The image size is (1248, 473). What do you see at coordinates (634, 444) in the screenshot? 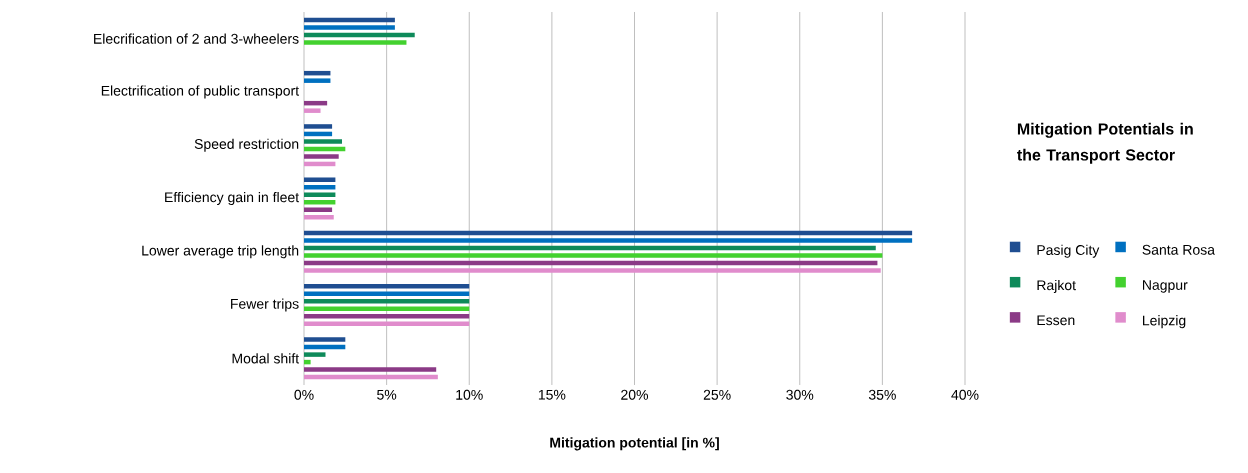
I see `x-axis-title: Mitigation potential [in %]` at bounding box center [634, 444].